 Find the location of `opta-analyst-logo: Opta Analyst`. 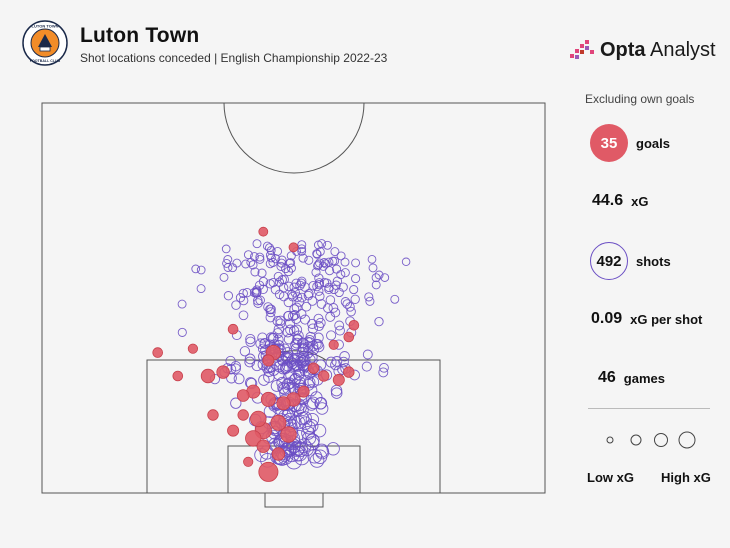

opta-analyst-logo: Opta Analyst is located at coordinates (642, 50).